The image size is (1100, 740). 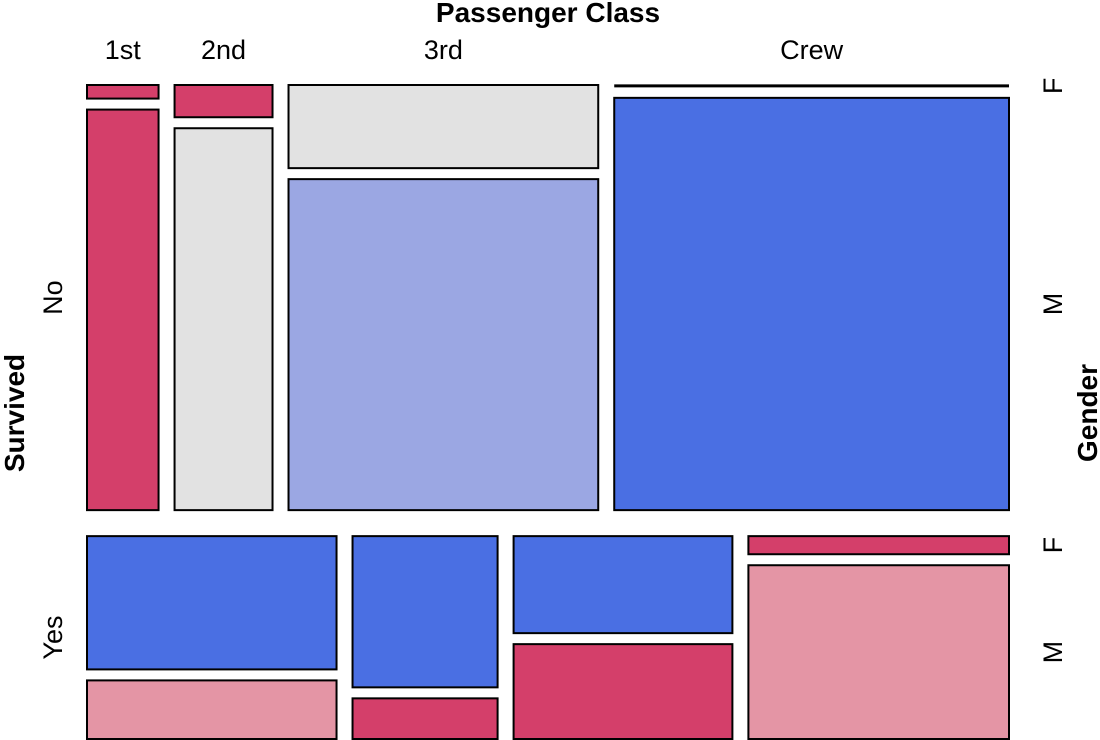 What do you see at coordinates (1086, 413) in the screenshot?
I see `right-axis-title: Gender` at bounding box center [1086, 413].